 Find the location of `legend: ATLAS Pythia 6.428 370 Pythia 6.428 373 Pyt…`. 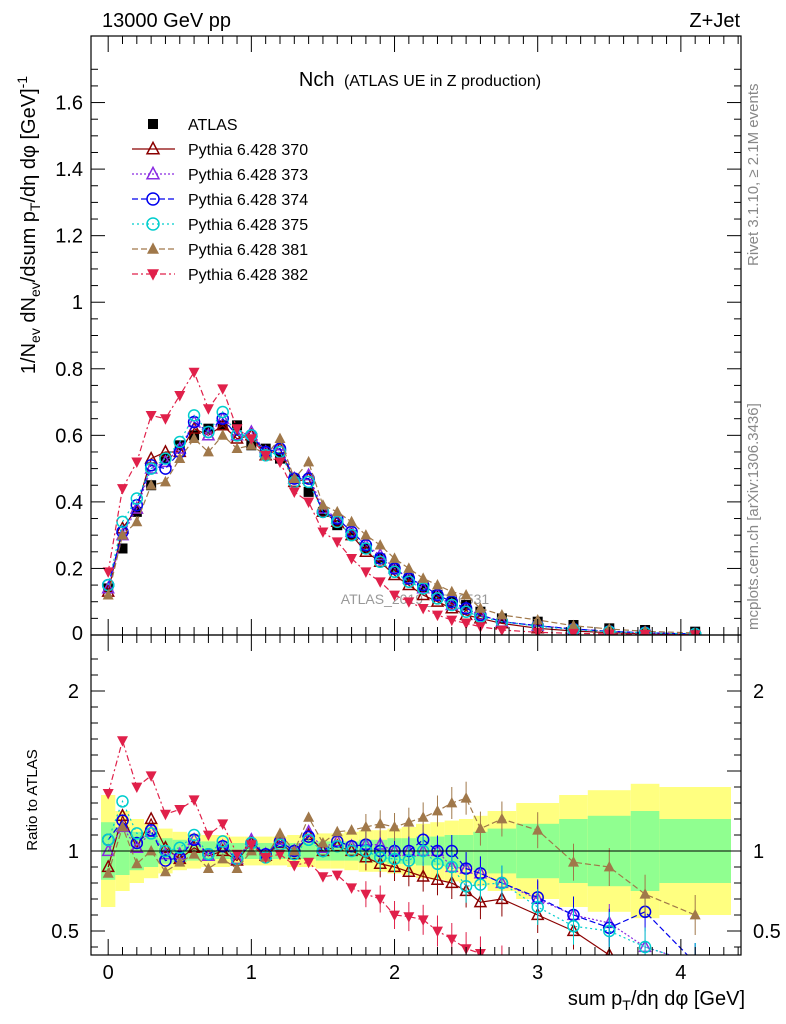

legend: ATLAS Pythia 6.428 370 Pythia 6.428 373 Pyt… is located at coordinates (220, 200).